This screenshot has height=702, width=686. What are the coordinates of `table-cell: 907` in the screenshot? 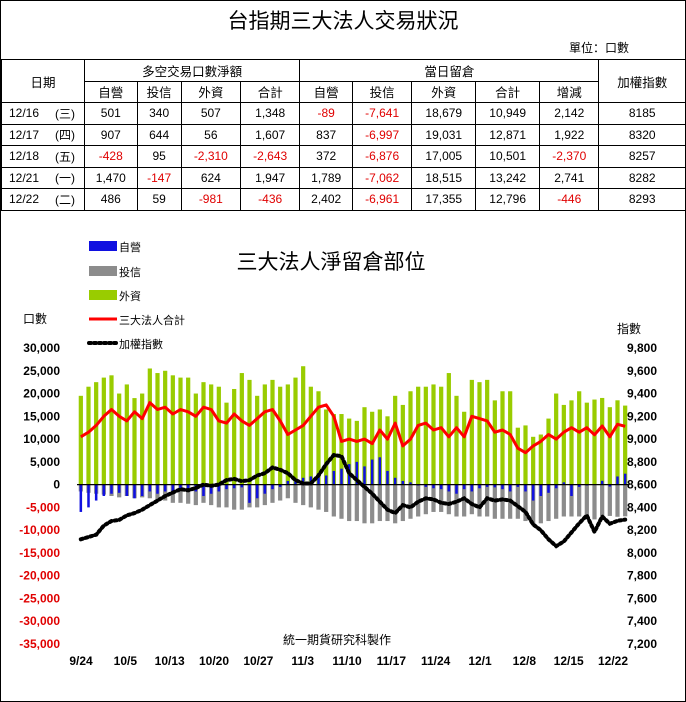 It's located at (111, 134).